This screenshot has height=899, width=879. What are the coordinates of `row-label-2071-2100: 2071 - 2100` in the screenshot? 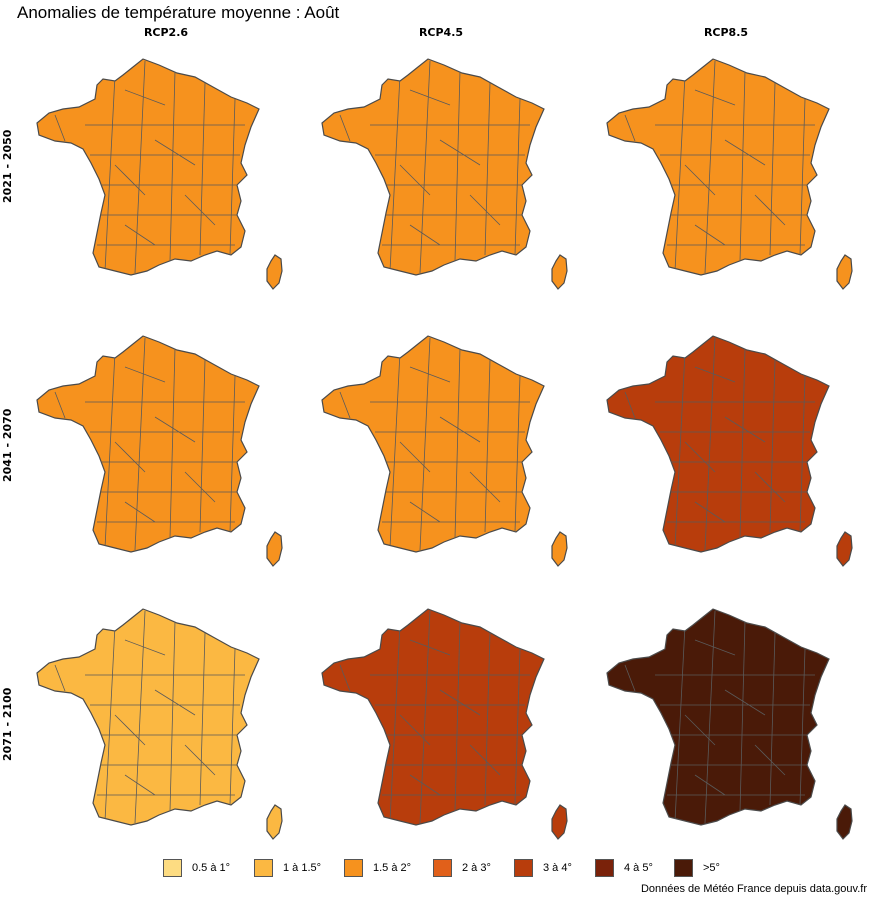 It's located at (7, 724).